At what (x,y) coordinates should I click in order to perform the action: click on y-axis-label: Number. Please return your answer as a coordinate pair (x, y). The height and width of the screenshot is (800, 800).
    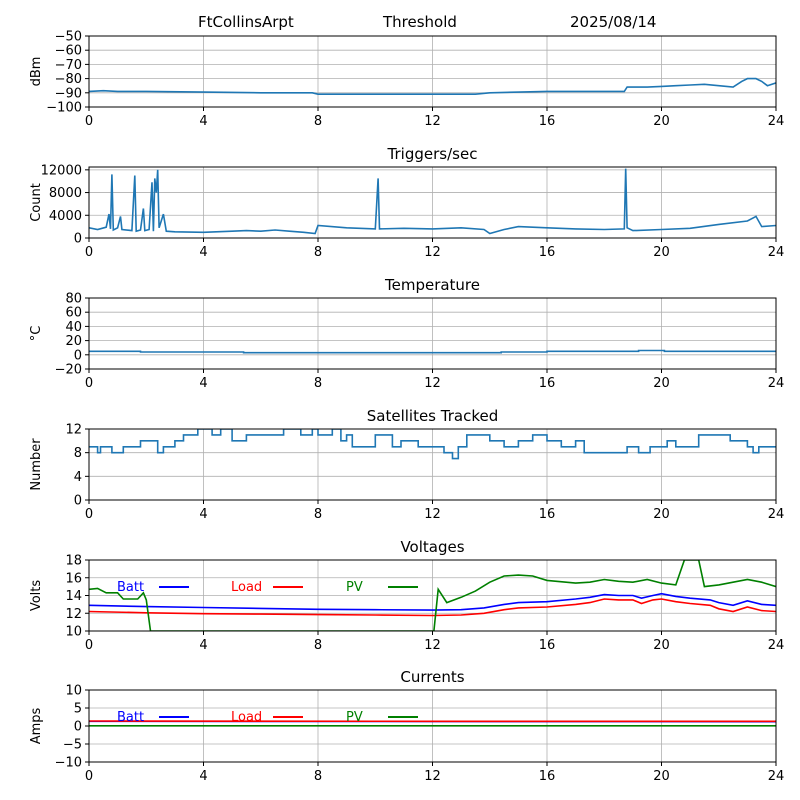
    Looking at the image, I should click on (36, 464).